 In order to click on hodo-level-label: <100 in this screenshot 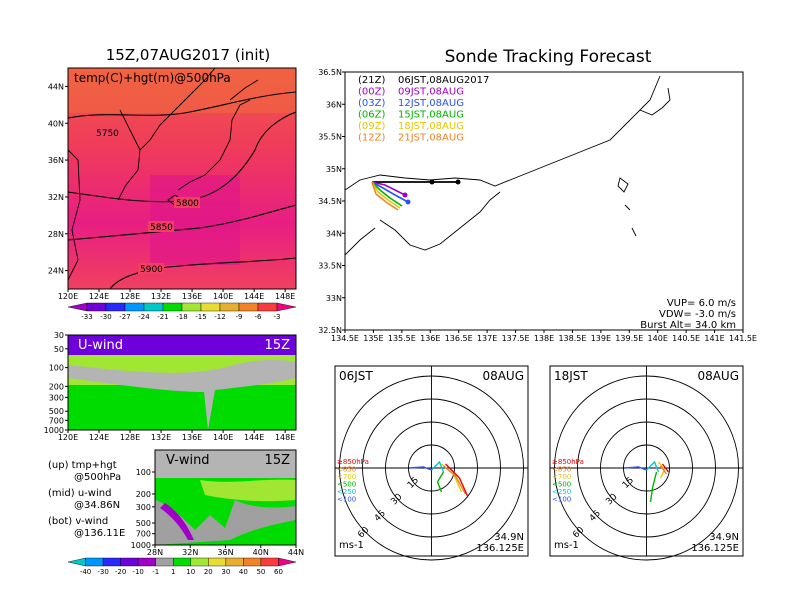, I will do `click(346, 500)`.